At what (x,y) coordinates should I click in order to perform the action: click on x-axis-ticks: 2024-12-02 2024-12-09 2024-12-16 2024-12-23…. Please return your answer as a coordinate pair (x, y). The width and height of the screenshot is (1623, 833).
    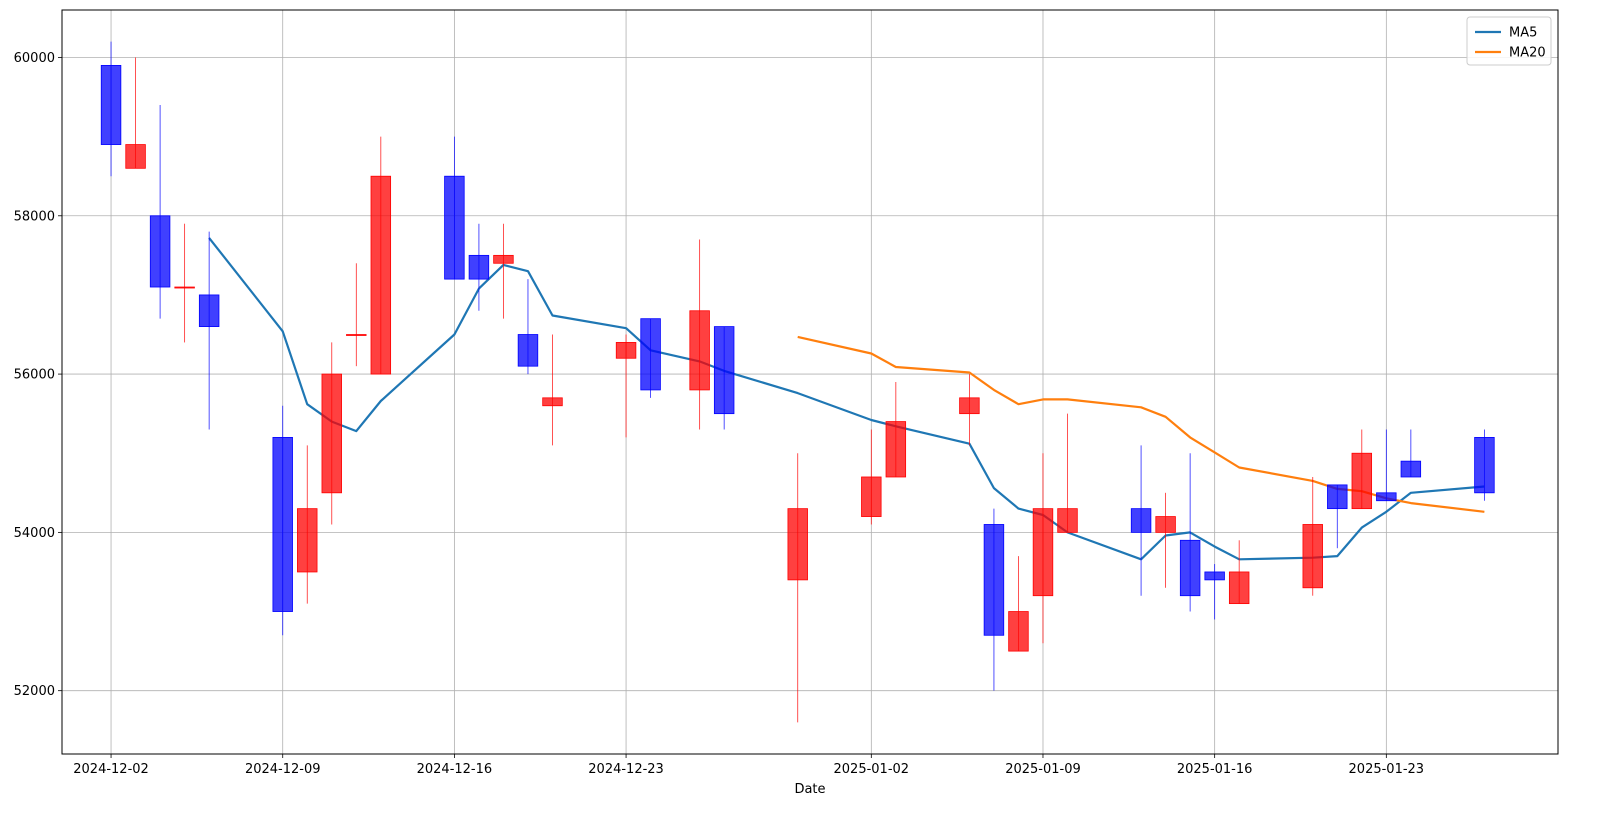
    Looking at the image, I should click on (748, 765).